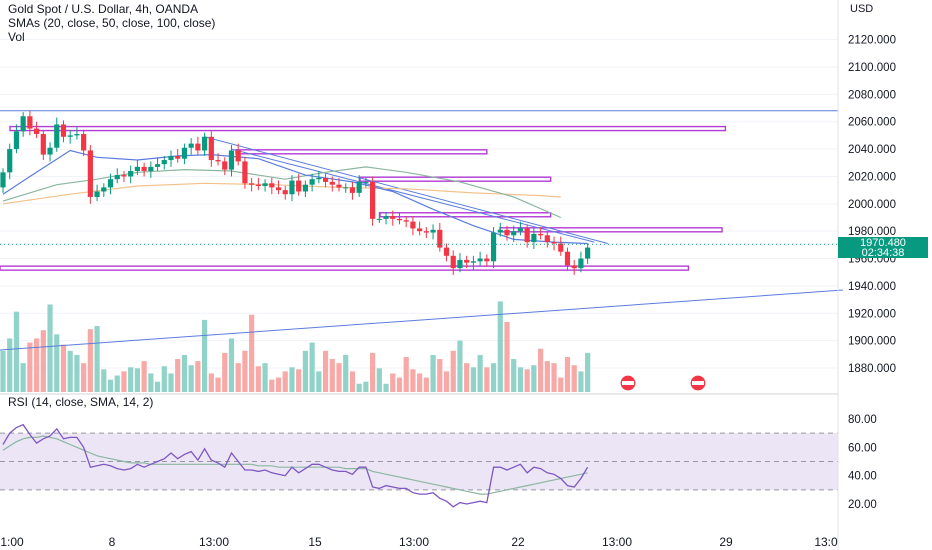 This screenshot has width=932, height=550. Describe the element at coordinates (295, 346) in the screenshot. I see `volume-pane` at that location.